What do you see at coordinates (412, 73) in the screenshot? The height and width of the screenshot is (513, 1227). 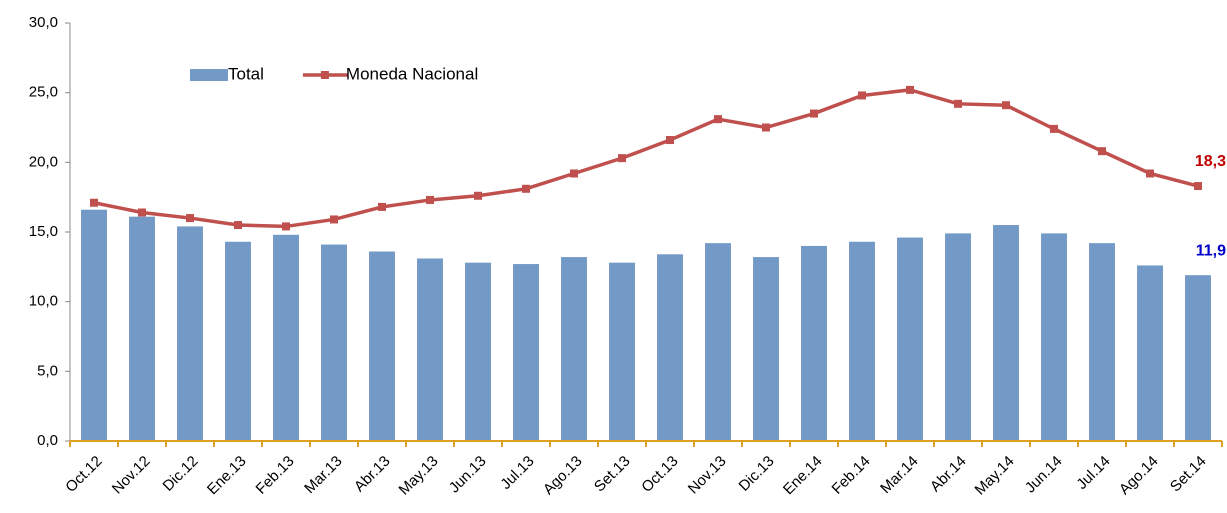 I see `legend-label: Moneda Nacional` at bounding box center [412, 73].